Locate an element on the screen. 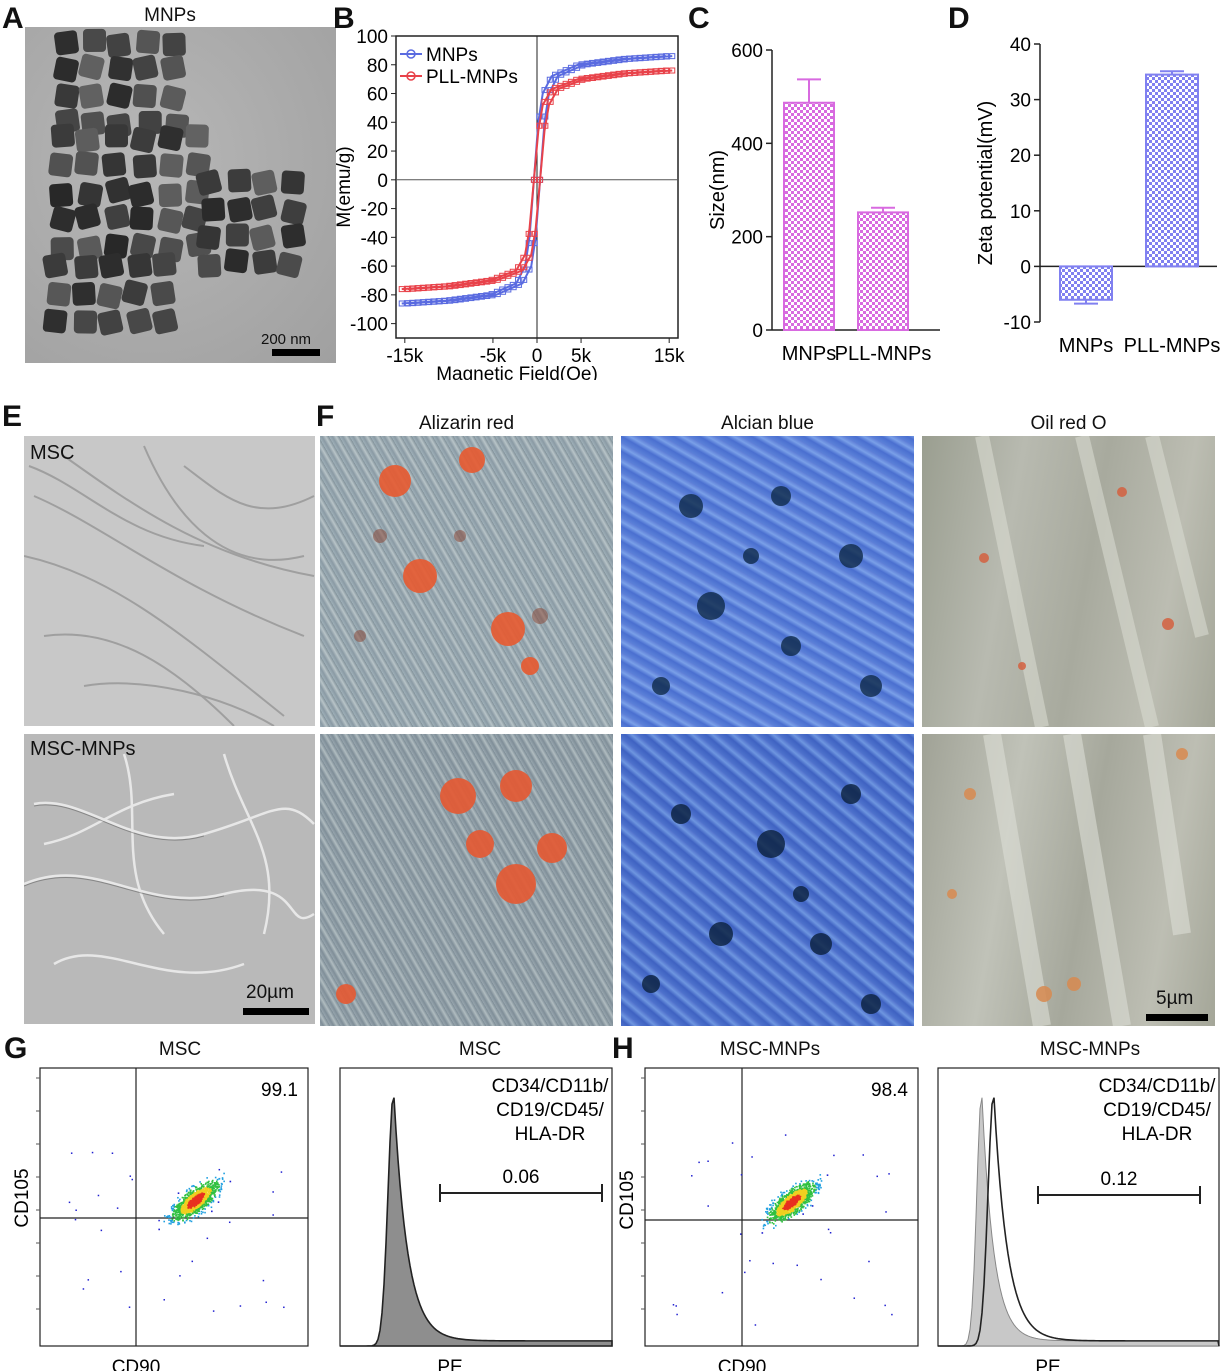 This screenshot has height=1371, width=1227. panel-label-f: F is located at coordinates (325, 416).